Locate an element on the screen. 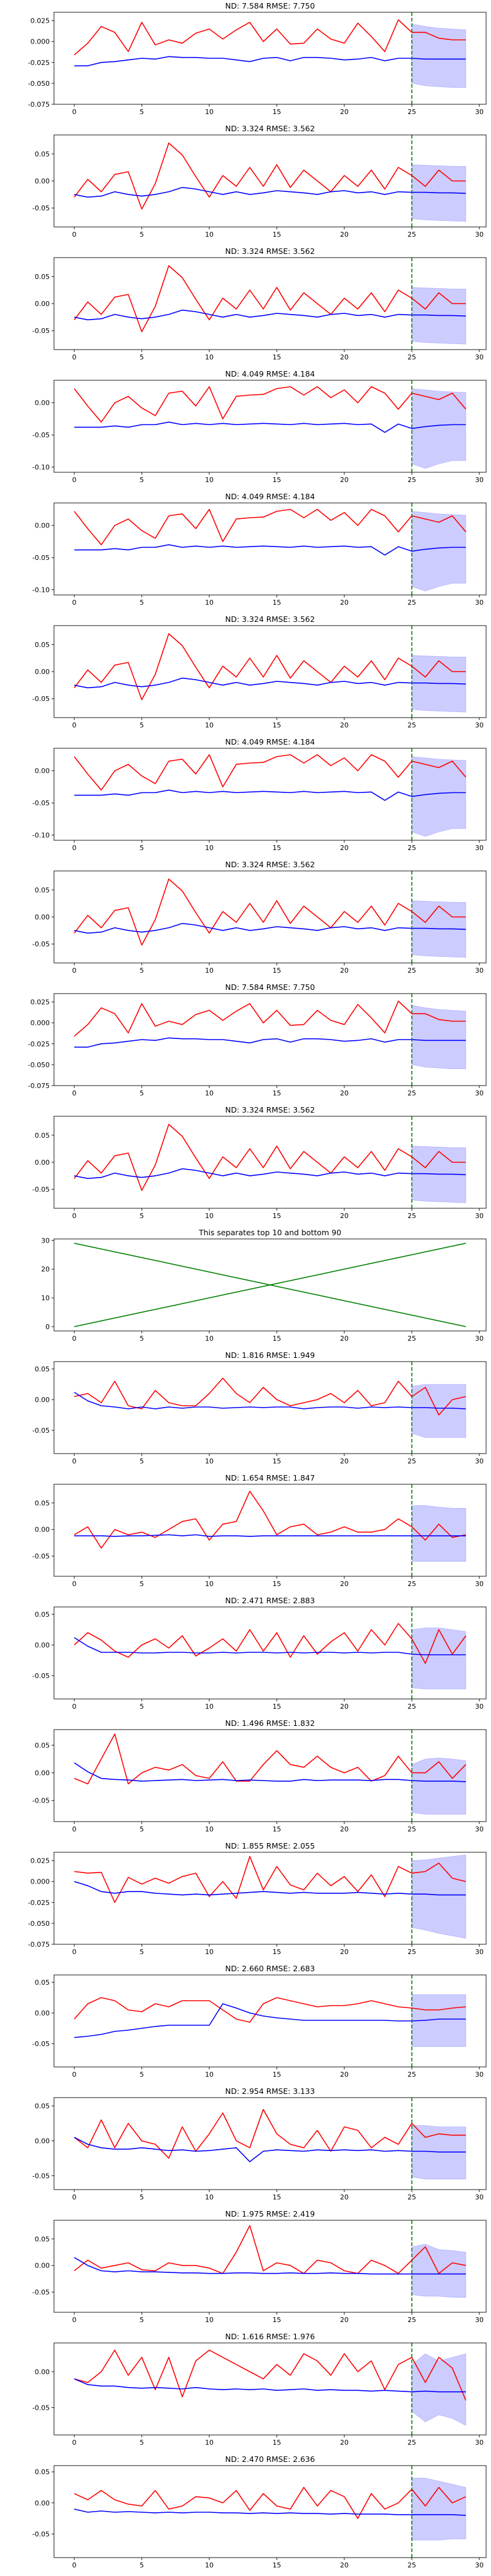 The image size is (491, 2576). subplot-title: ND: 2.471 RMSE: 2.883 is located at coordinates (270, 1600).